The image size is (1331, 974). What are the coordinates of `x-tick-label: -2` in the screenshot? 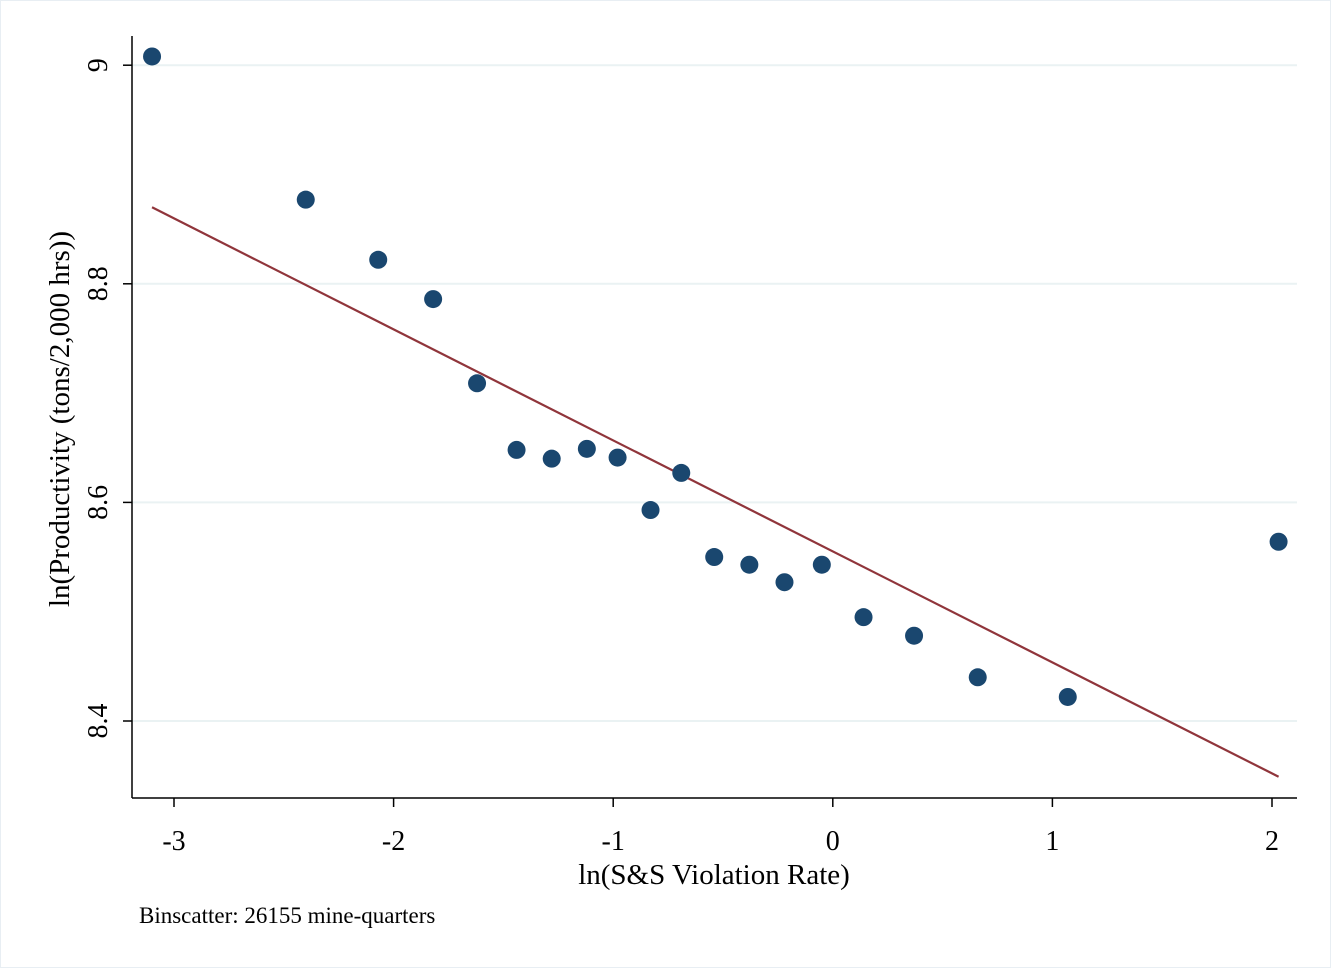 It's located at (393, 841).